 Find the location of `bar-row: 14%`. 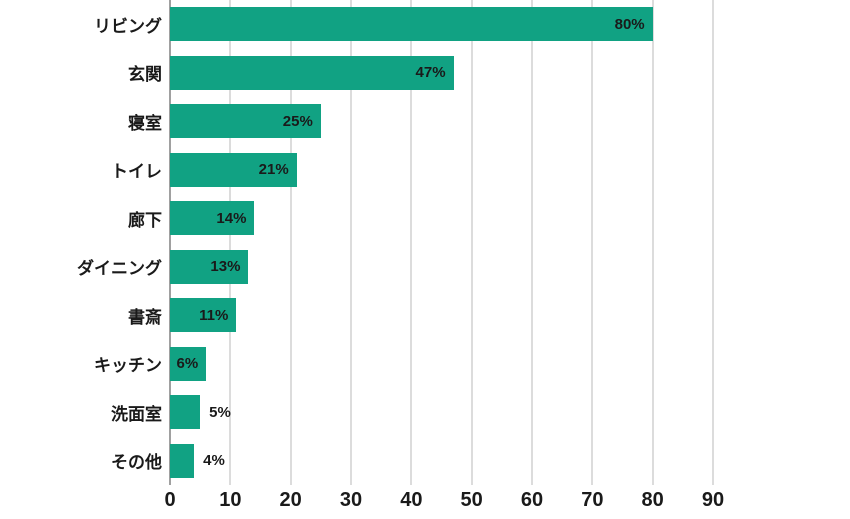

bar-row: 14% is located at coordinates (441, 218).